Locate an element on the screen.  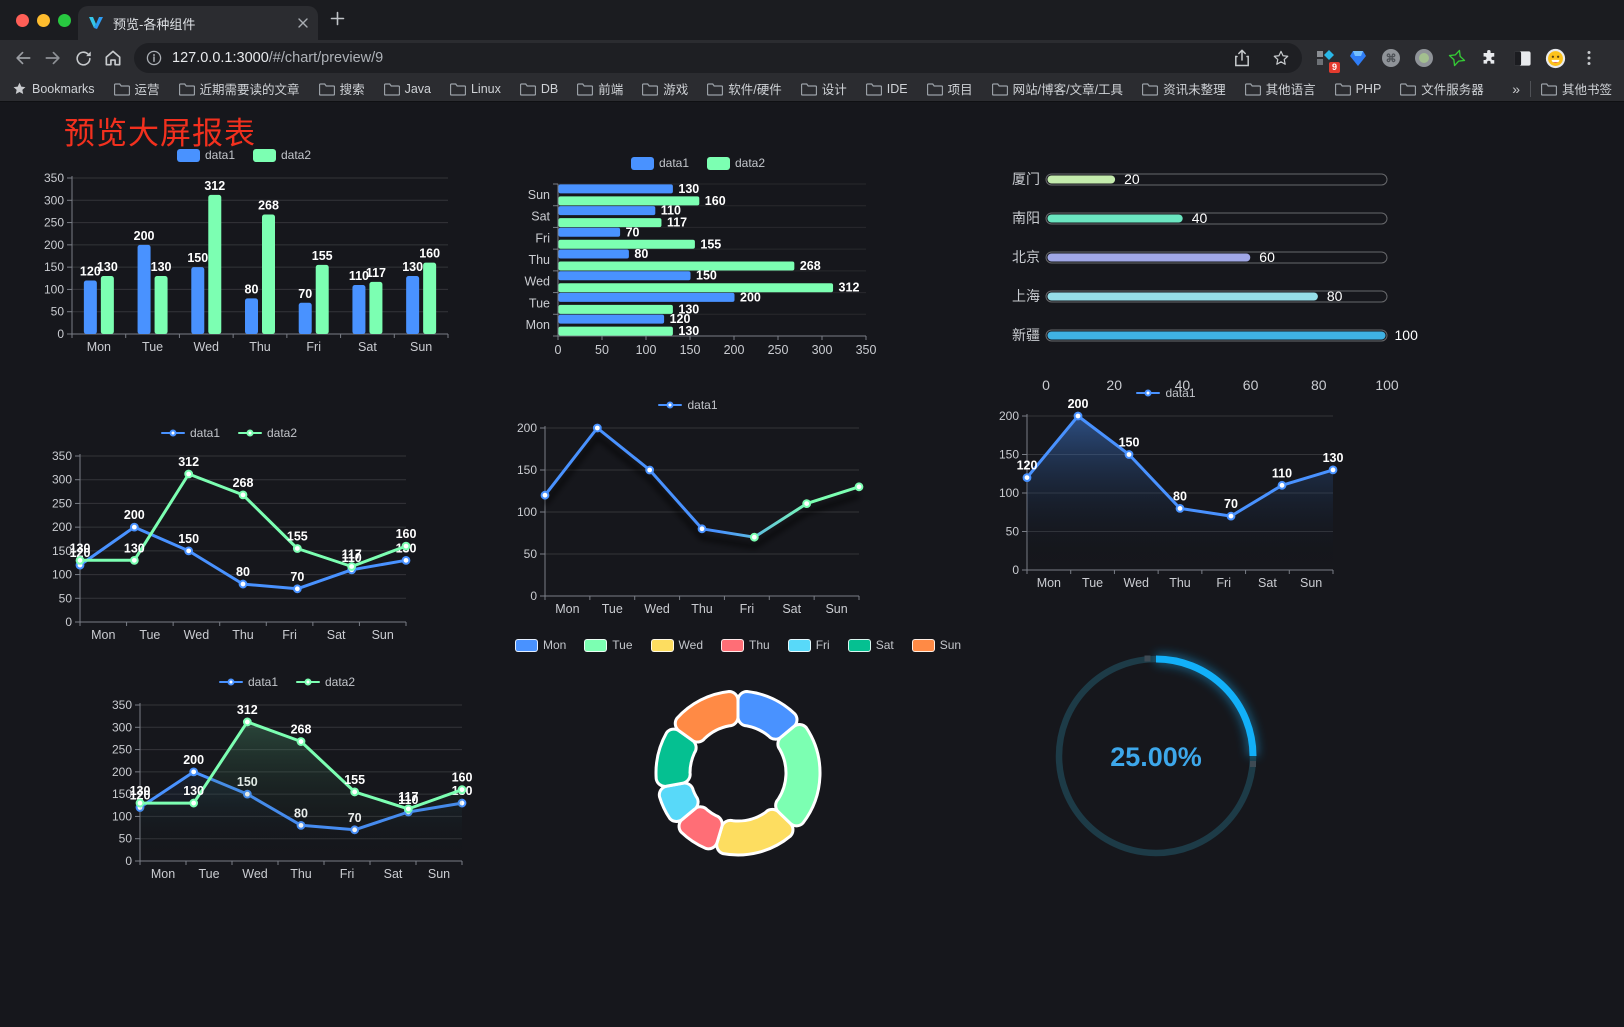
svg-text: 250 is located at coordinates (62, 503).